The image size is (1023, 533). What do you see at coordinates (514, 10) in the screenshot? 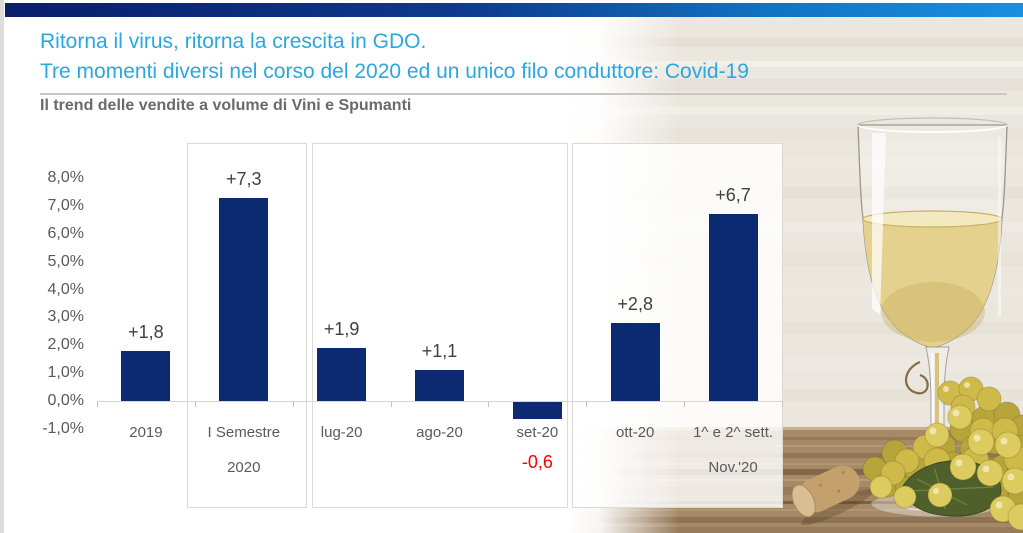
I see `top-accent-bar` at bounding box center [514, 10].